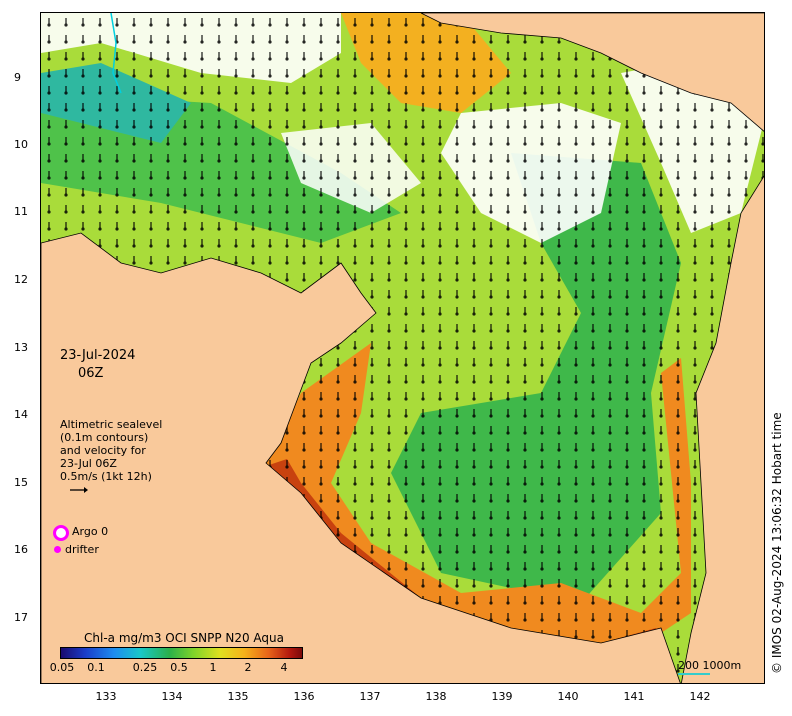 The height and width of the screenshot is (716, 792). What do you see at coordinates (21, 211) in the screenshot?
I see `lat-label-11: 11` at bounding box center [21, 211].